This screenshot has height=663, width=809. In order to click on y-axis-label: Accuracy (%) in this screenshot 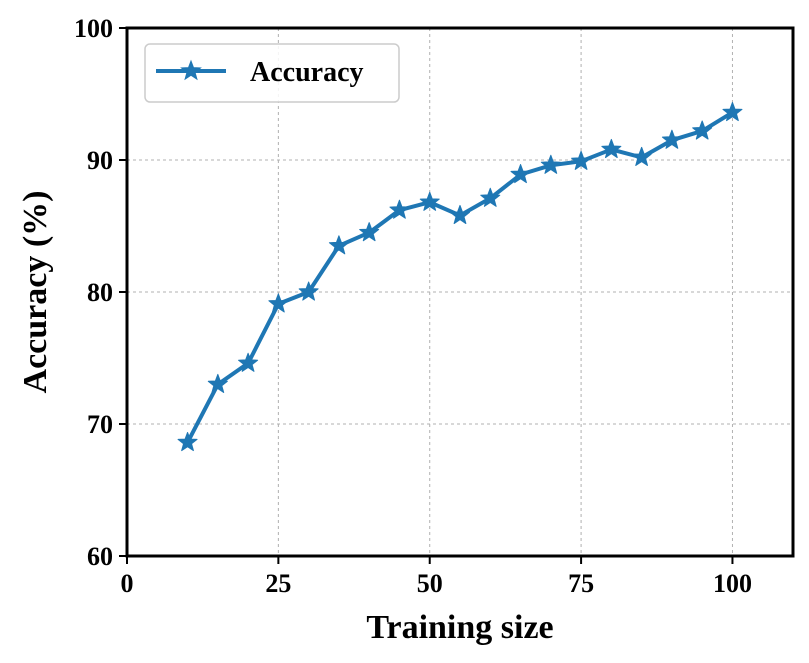, I will do `click(35, 292)`.